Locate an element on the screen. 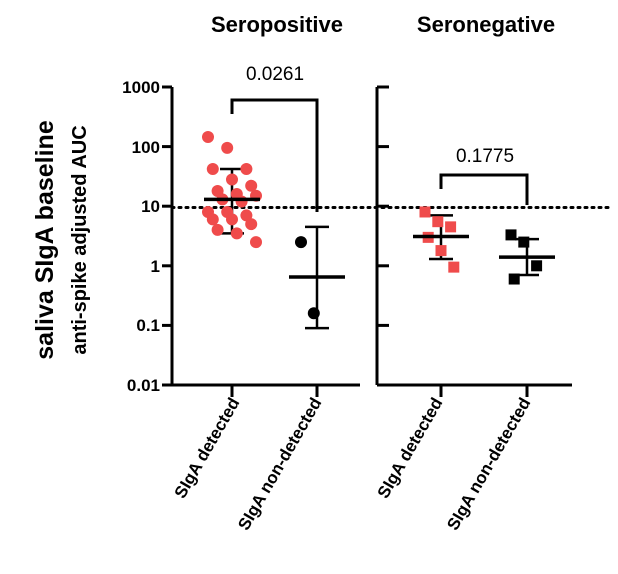 Image resolution: width=618 pixels, height=574 pixels. y-tick-label: 100 is located at coordinates (146, 147).